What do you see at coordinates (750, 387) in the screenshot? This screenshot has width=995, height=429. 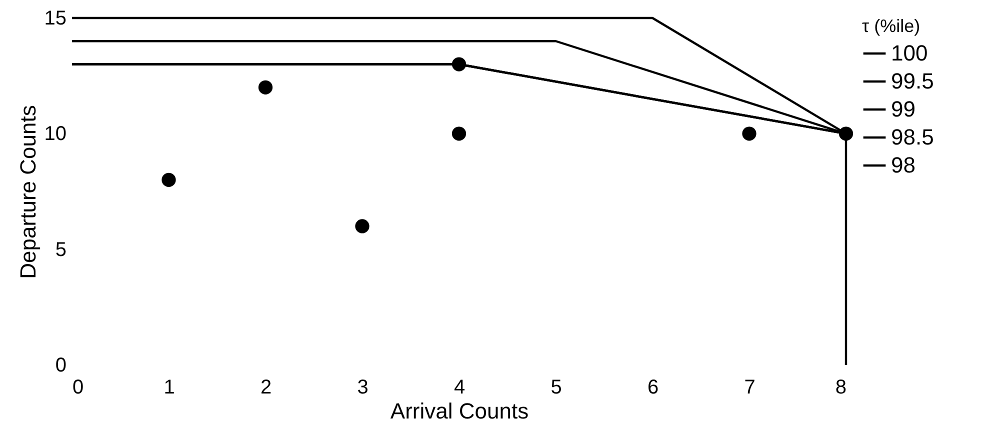 I see `x-tick-label: 7` at bounding box center [750, 387].